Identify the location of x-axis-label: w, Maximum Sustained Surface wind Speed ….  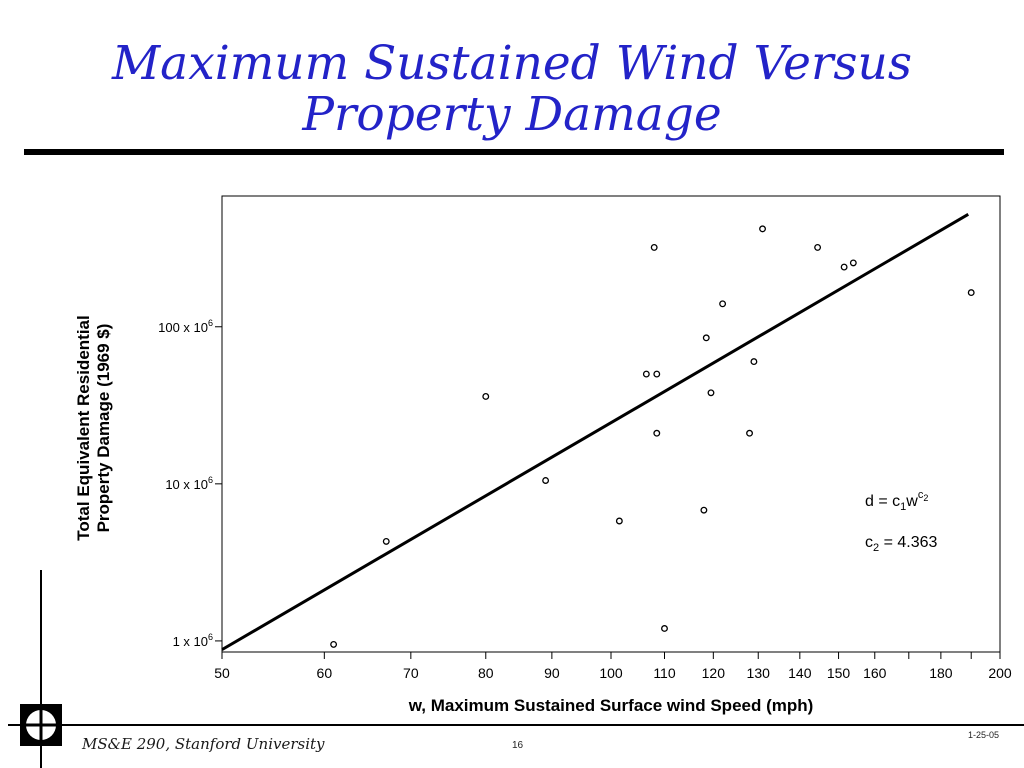
(611, 705).